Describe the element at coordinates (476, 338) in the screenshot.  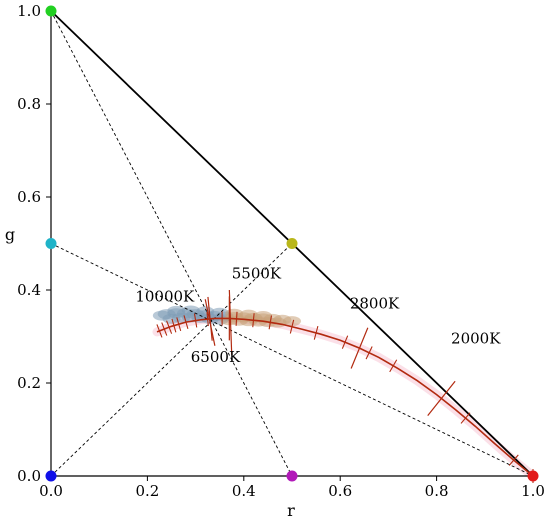
I see `temperature-label: 2000K` at that location.